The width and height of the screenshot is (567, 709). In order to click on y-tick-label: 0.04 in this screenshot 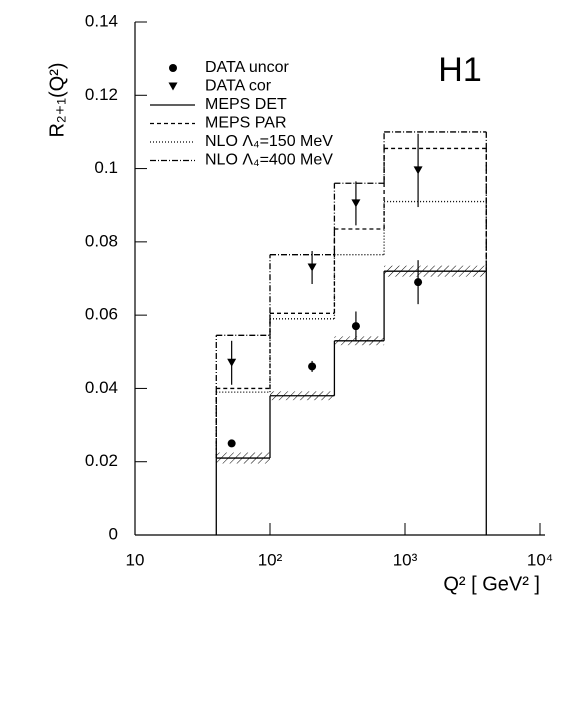, I will do `click(101, 387)`.